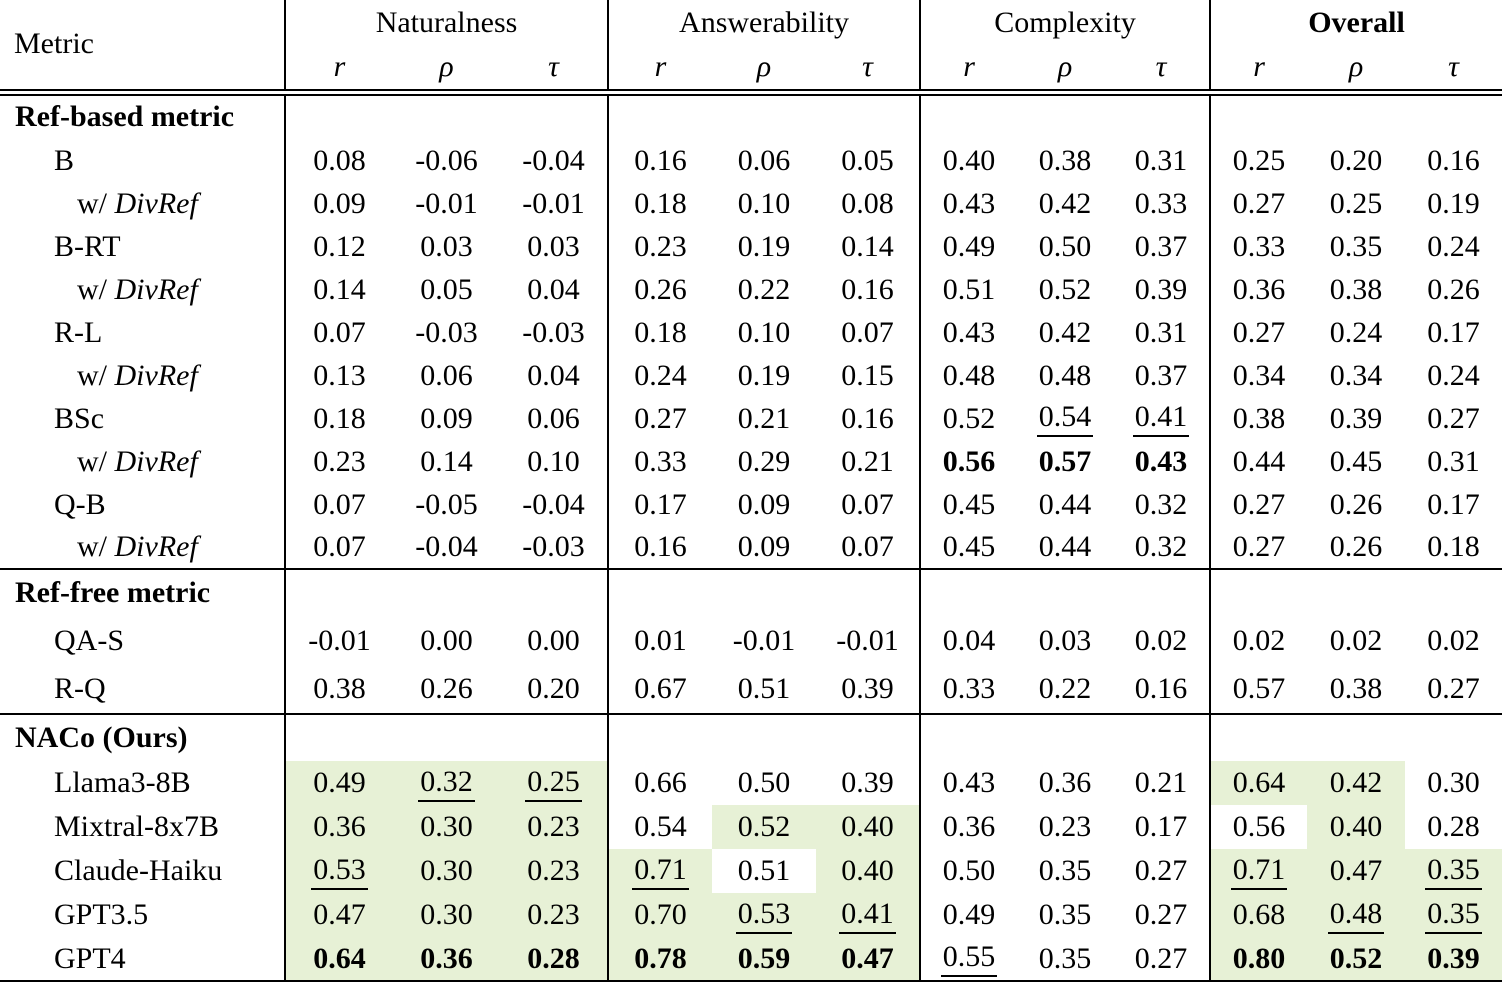 This screenshot has height=998, width=1502. I want to click on value-cell: 0.25, so click(1356, 203).